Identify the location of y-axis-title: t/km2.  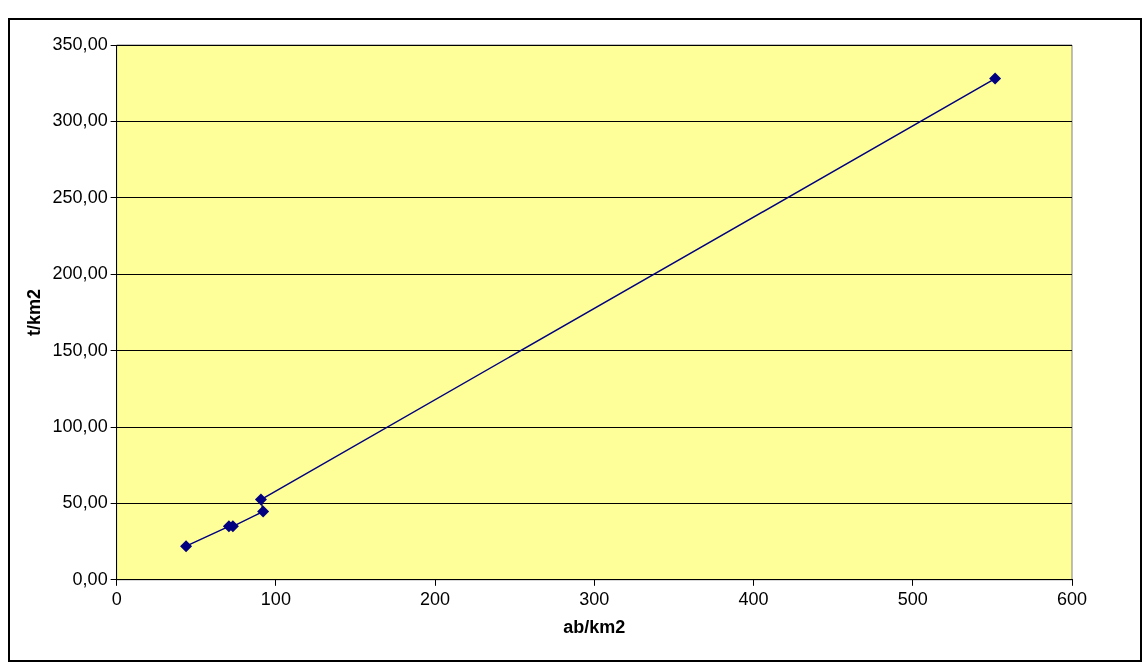
(33, 312).